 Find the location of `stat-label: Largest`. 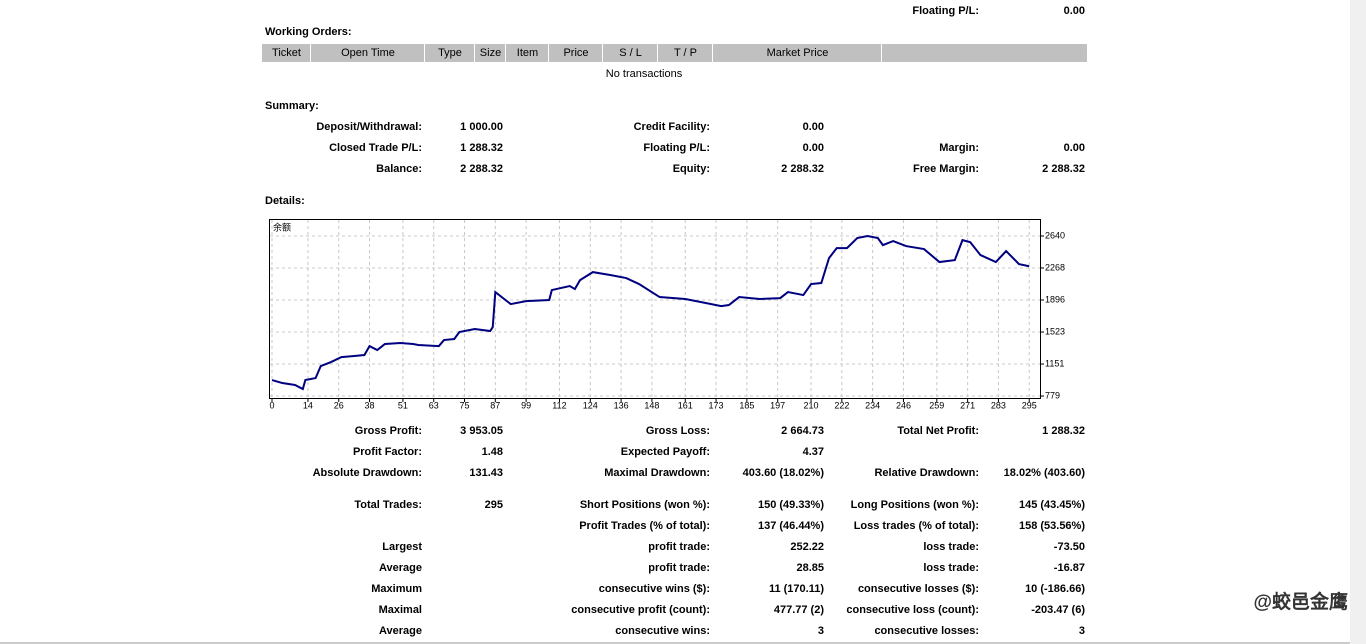

stat-label: Largest is located at coordinates (402, 547).